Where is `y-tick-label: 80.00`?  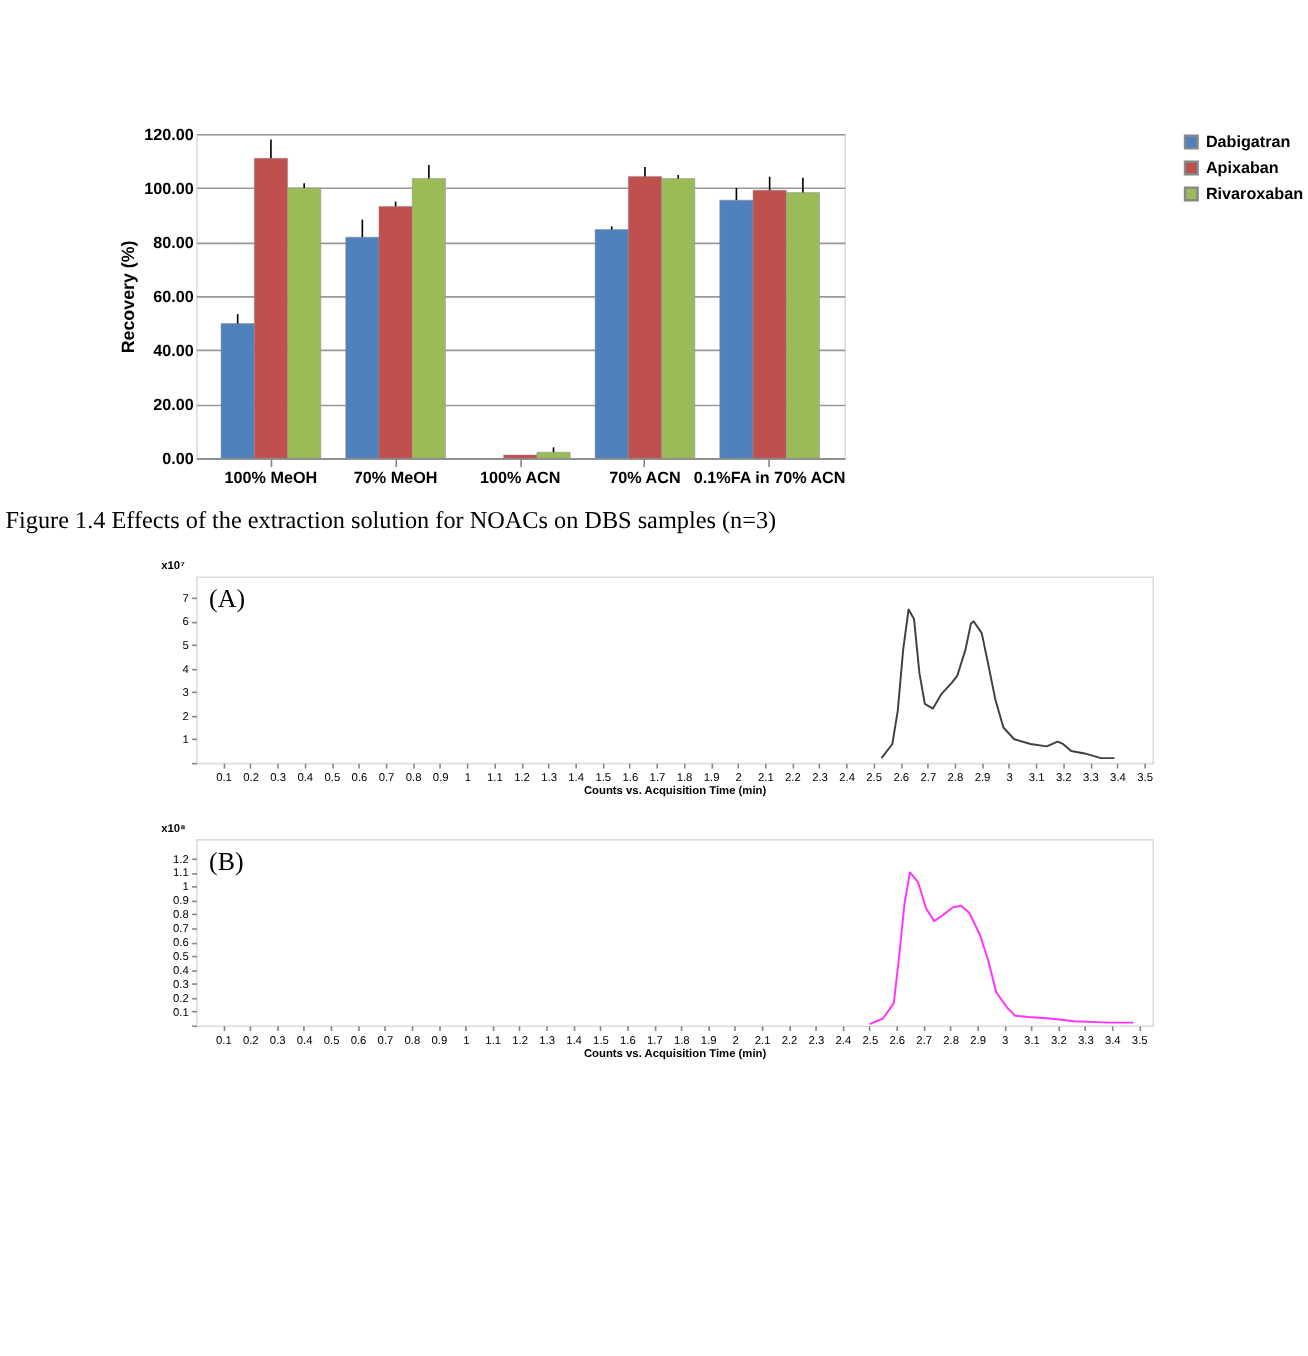
y-tick-label: 80.00 is located at coordinates (174, 242).